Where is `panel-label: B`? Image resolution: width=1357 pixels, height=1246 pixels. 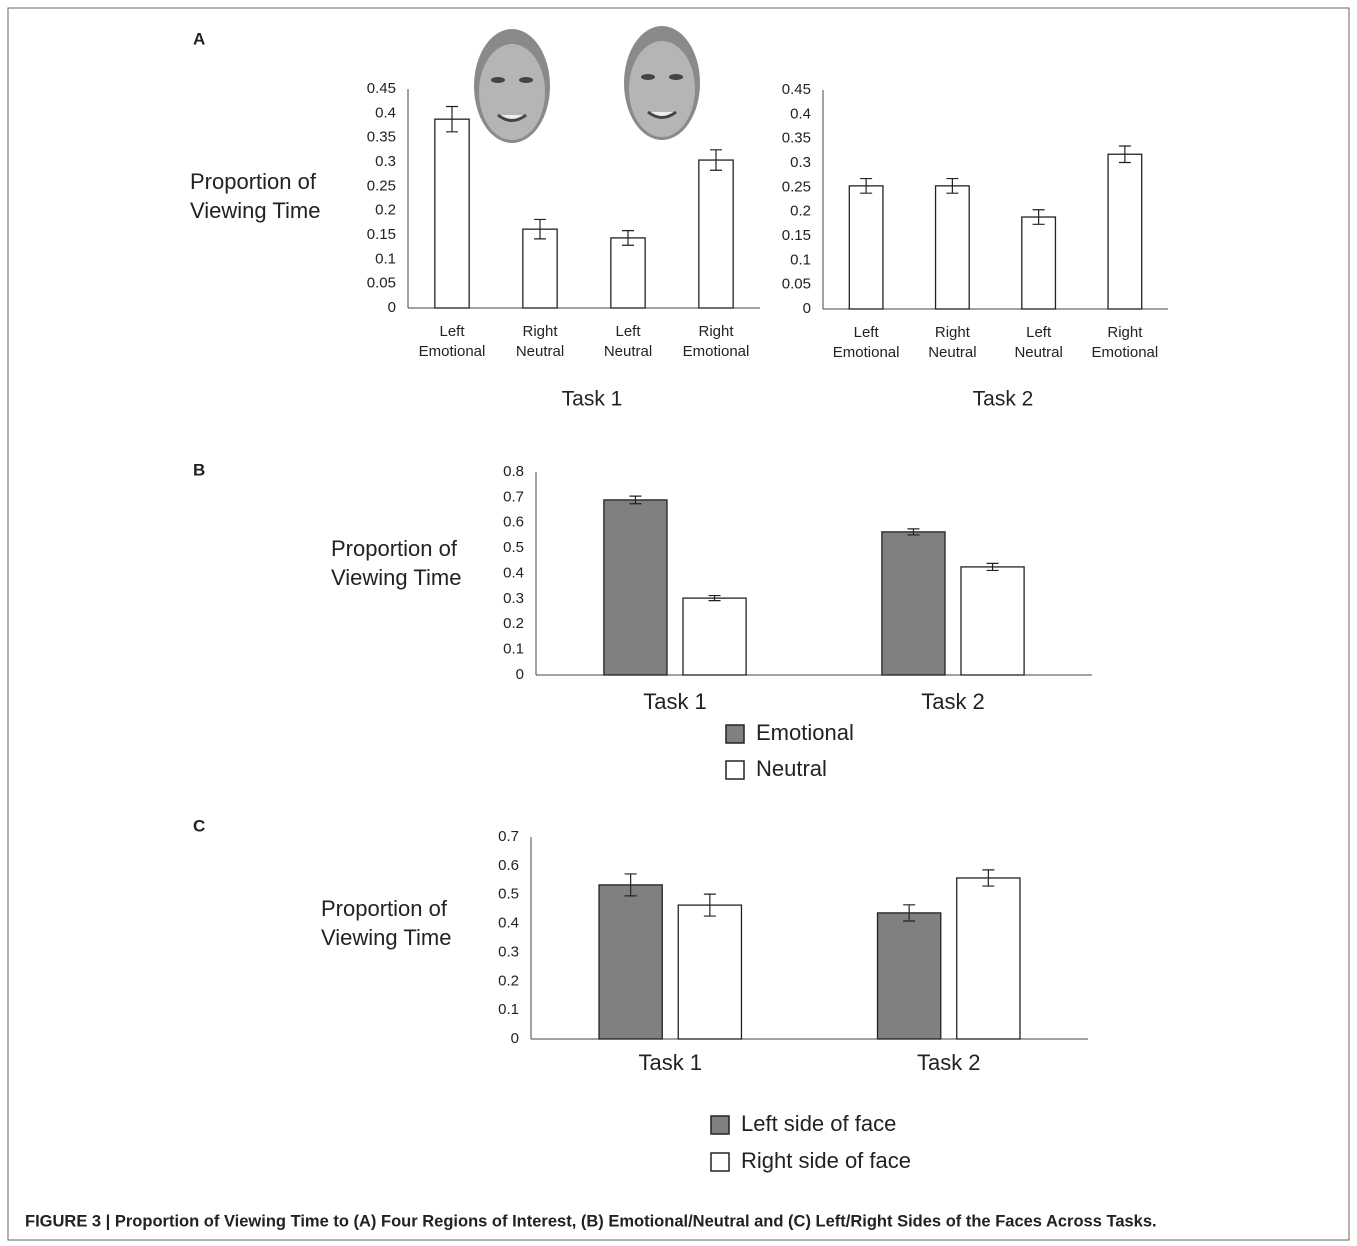
panel-label: B is located at coordinates (199, 469).